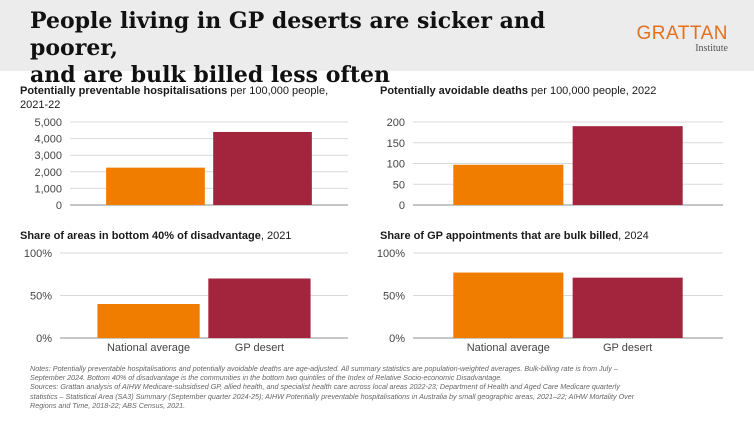  I want to click on y-tick-label: 1,000, so click(48, 189).